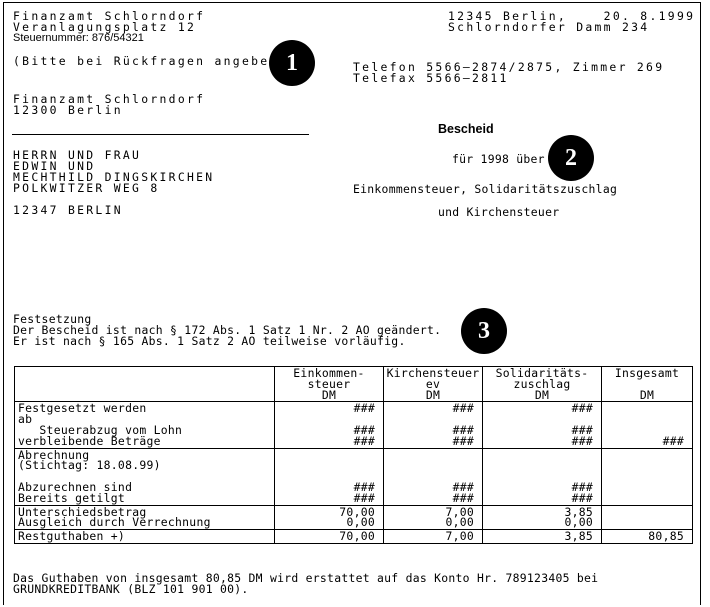 The image size is (710, 607). I want to click on cell-value: 70,00 0,00, so click(357, 517).